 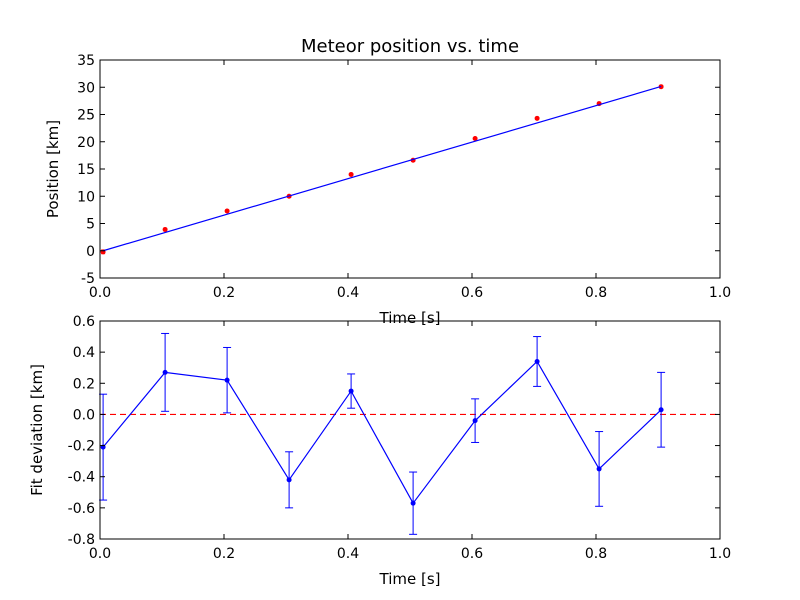 I want to click on deviation-xtick-label: 0.8, so click(x=596, y=554).